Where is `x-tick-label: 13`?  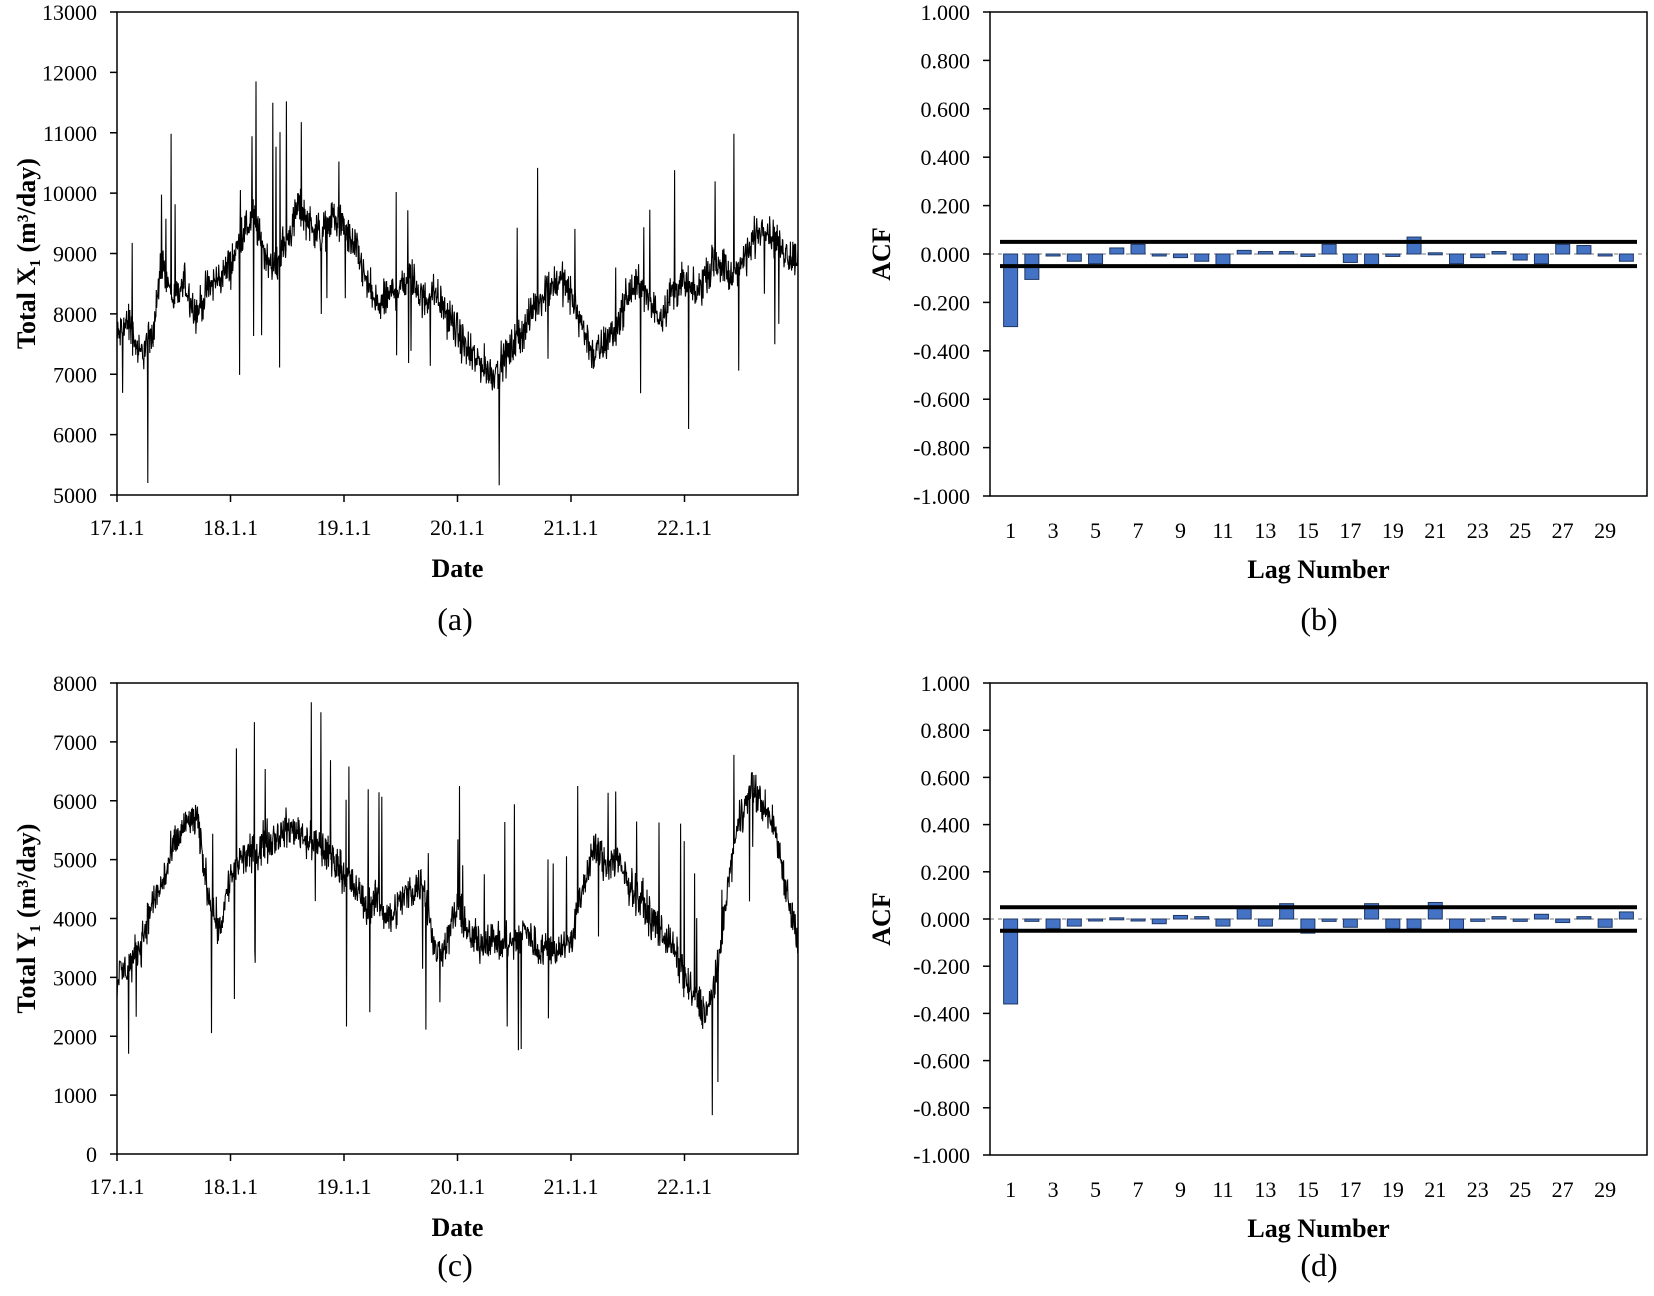
x-tick-label: 13 is located at coordinates (1265, 530).